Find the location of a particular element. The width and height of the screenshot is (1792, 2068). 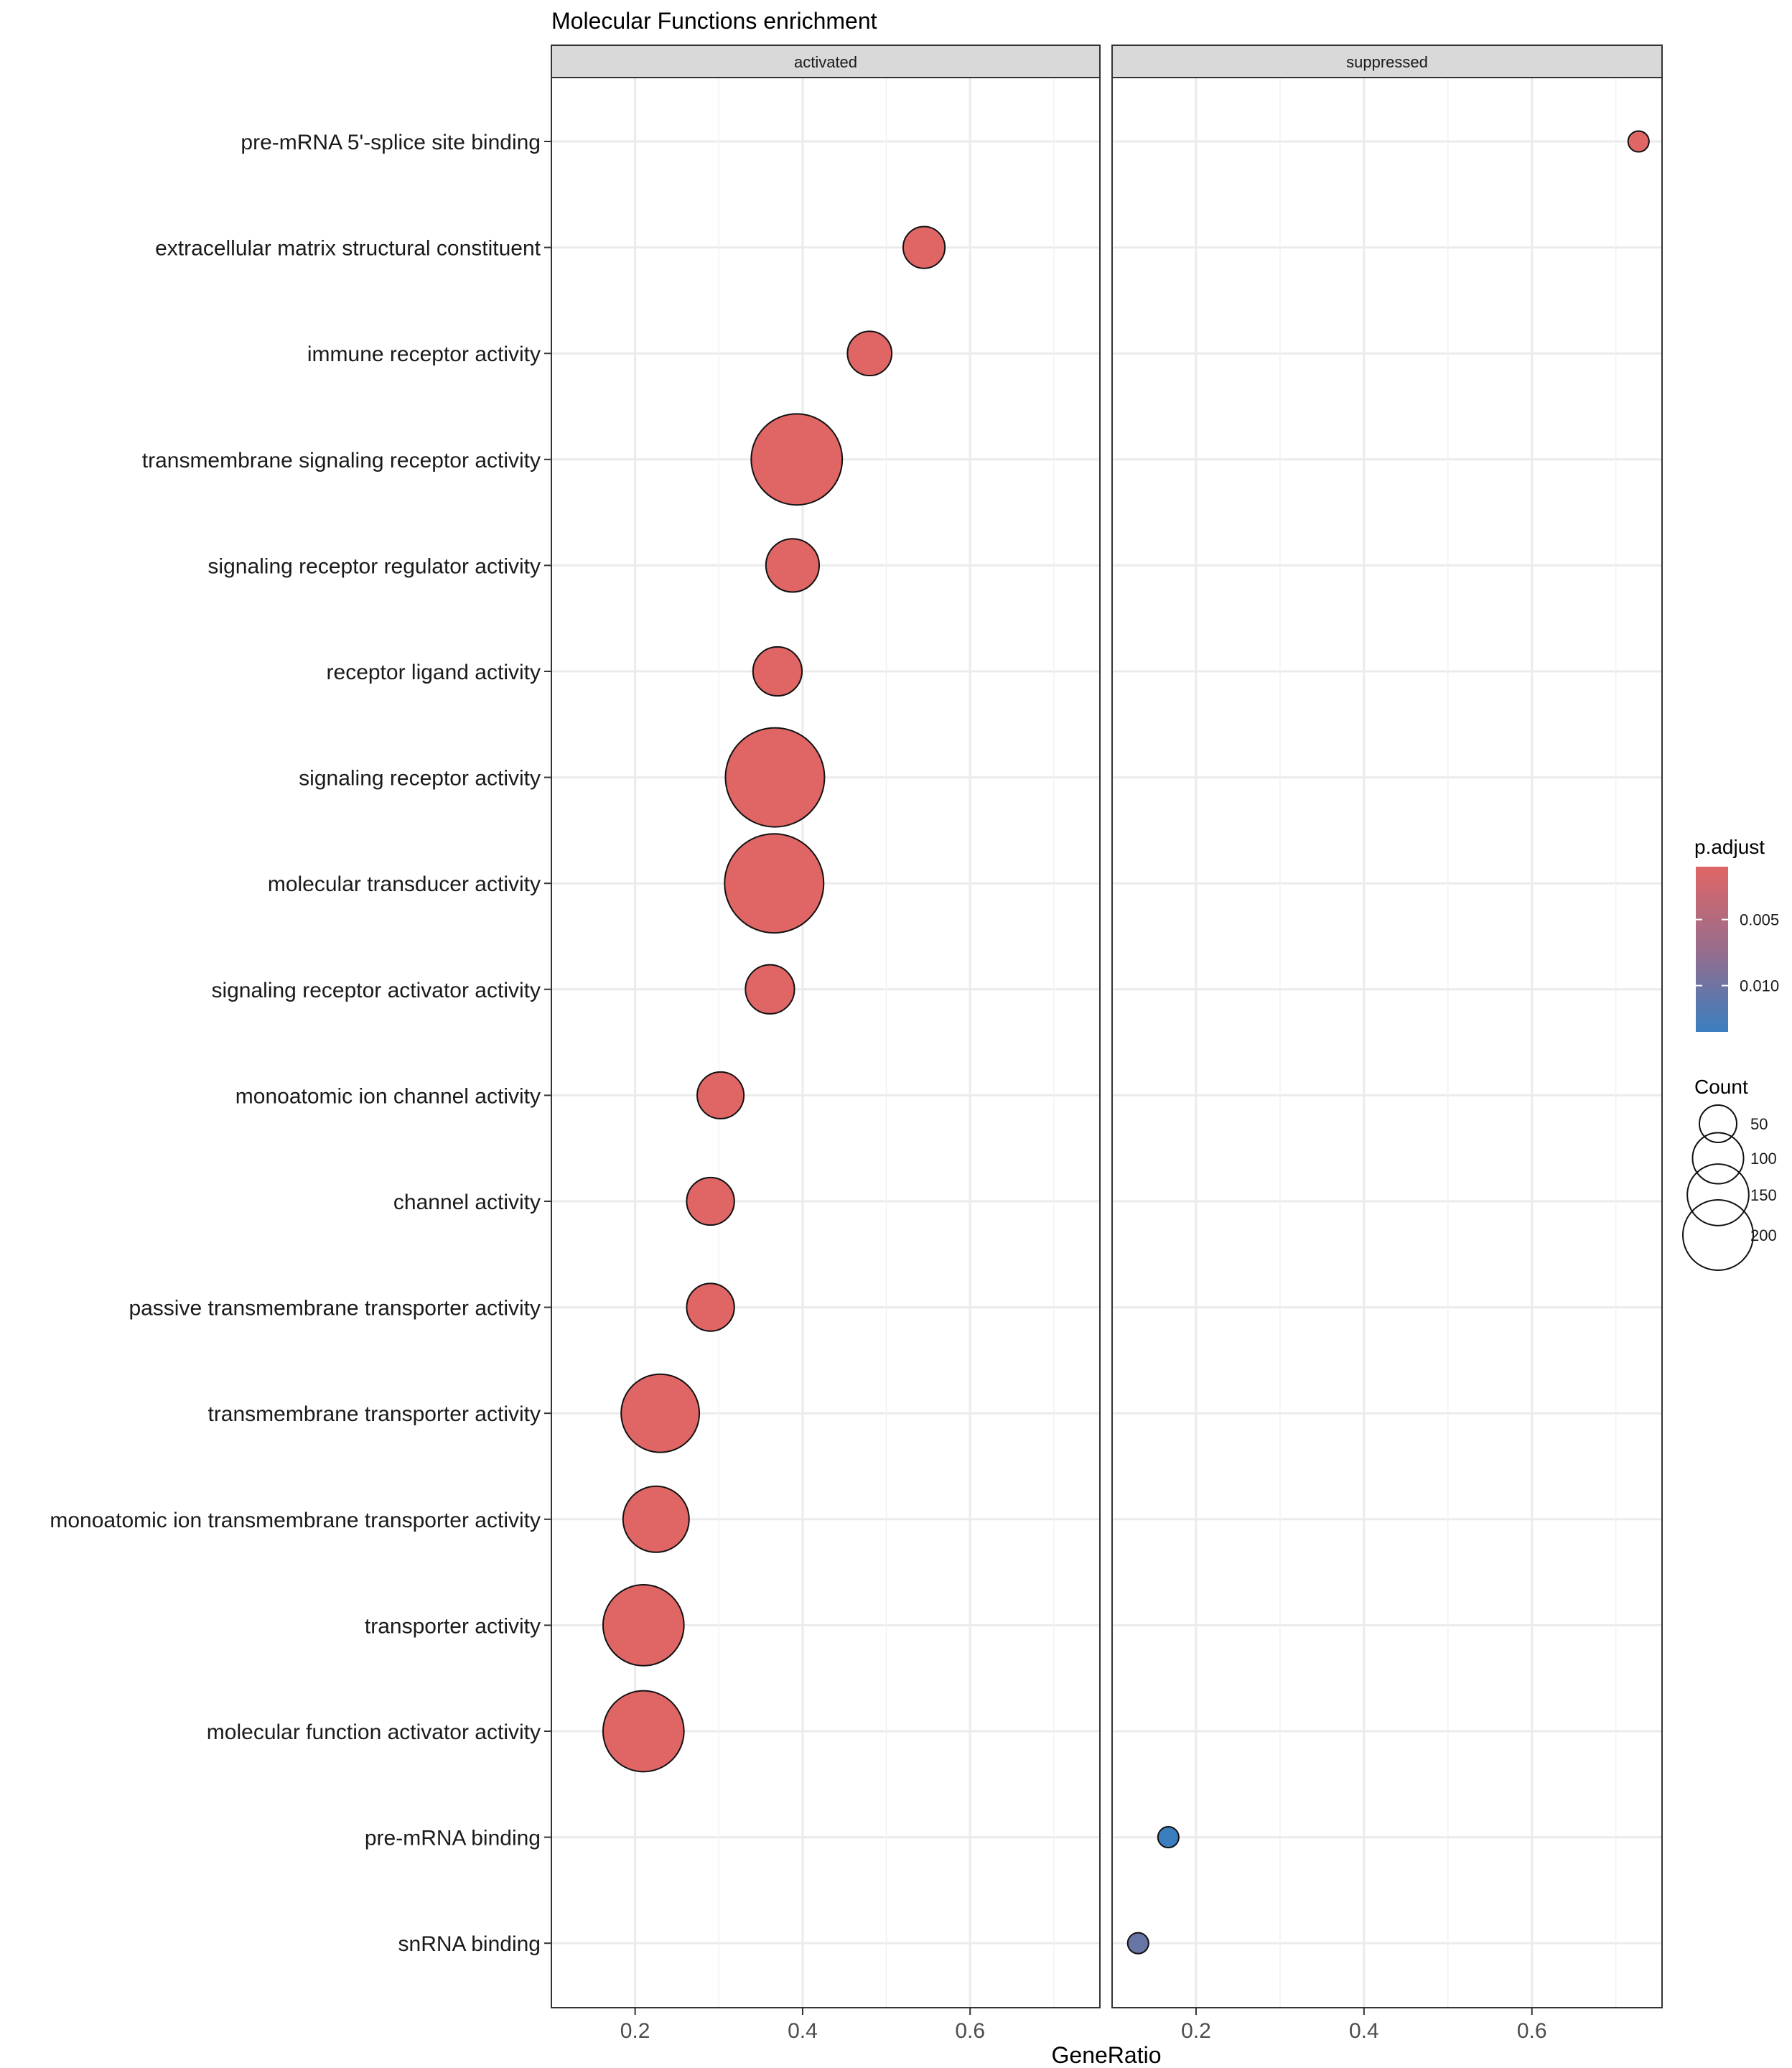

color-legend: p.adjust 0.005 0.010 is located at coordinates (1736, 934).